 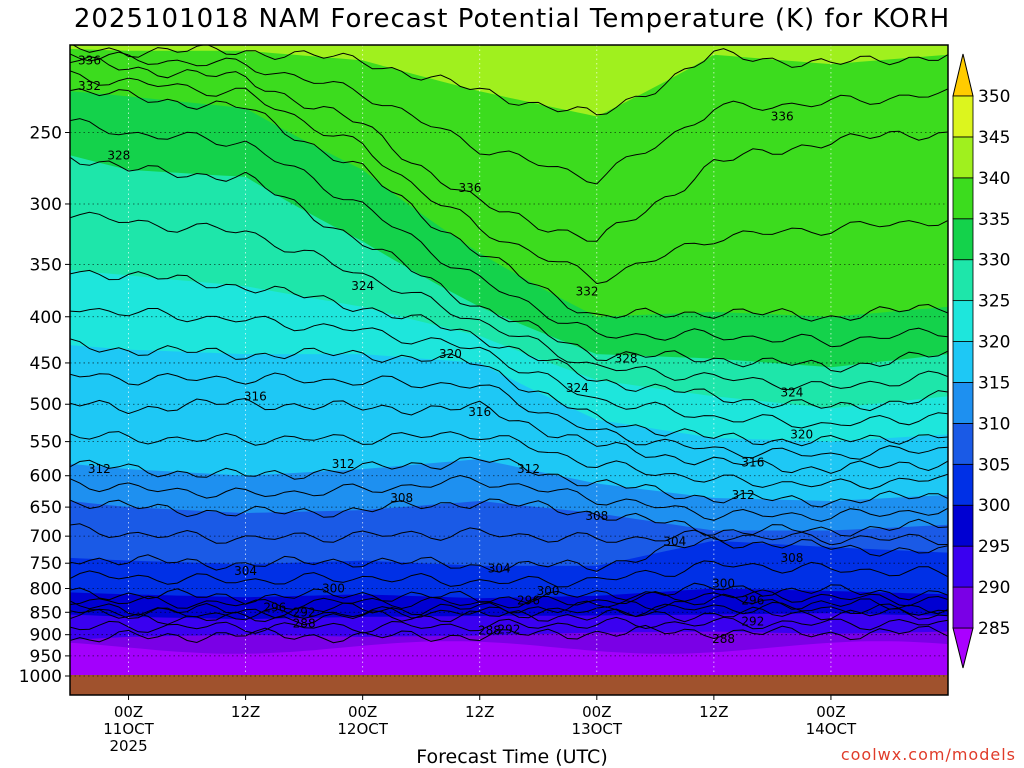 I want to click on colorbar-label: 295, so click(x=994, y=547).